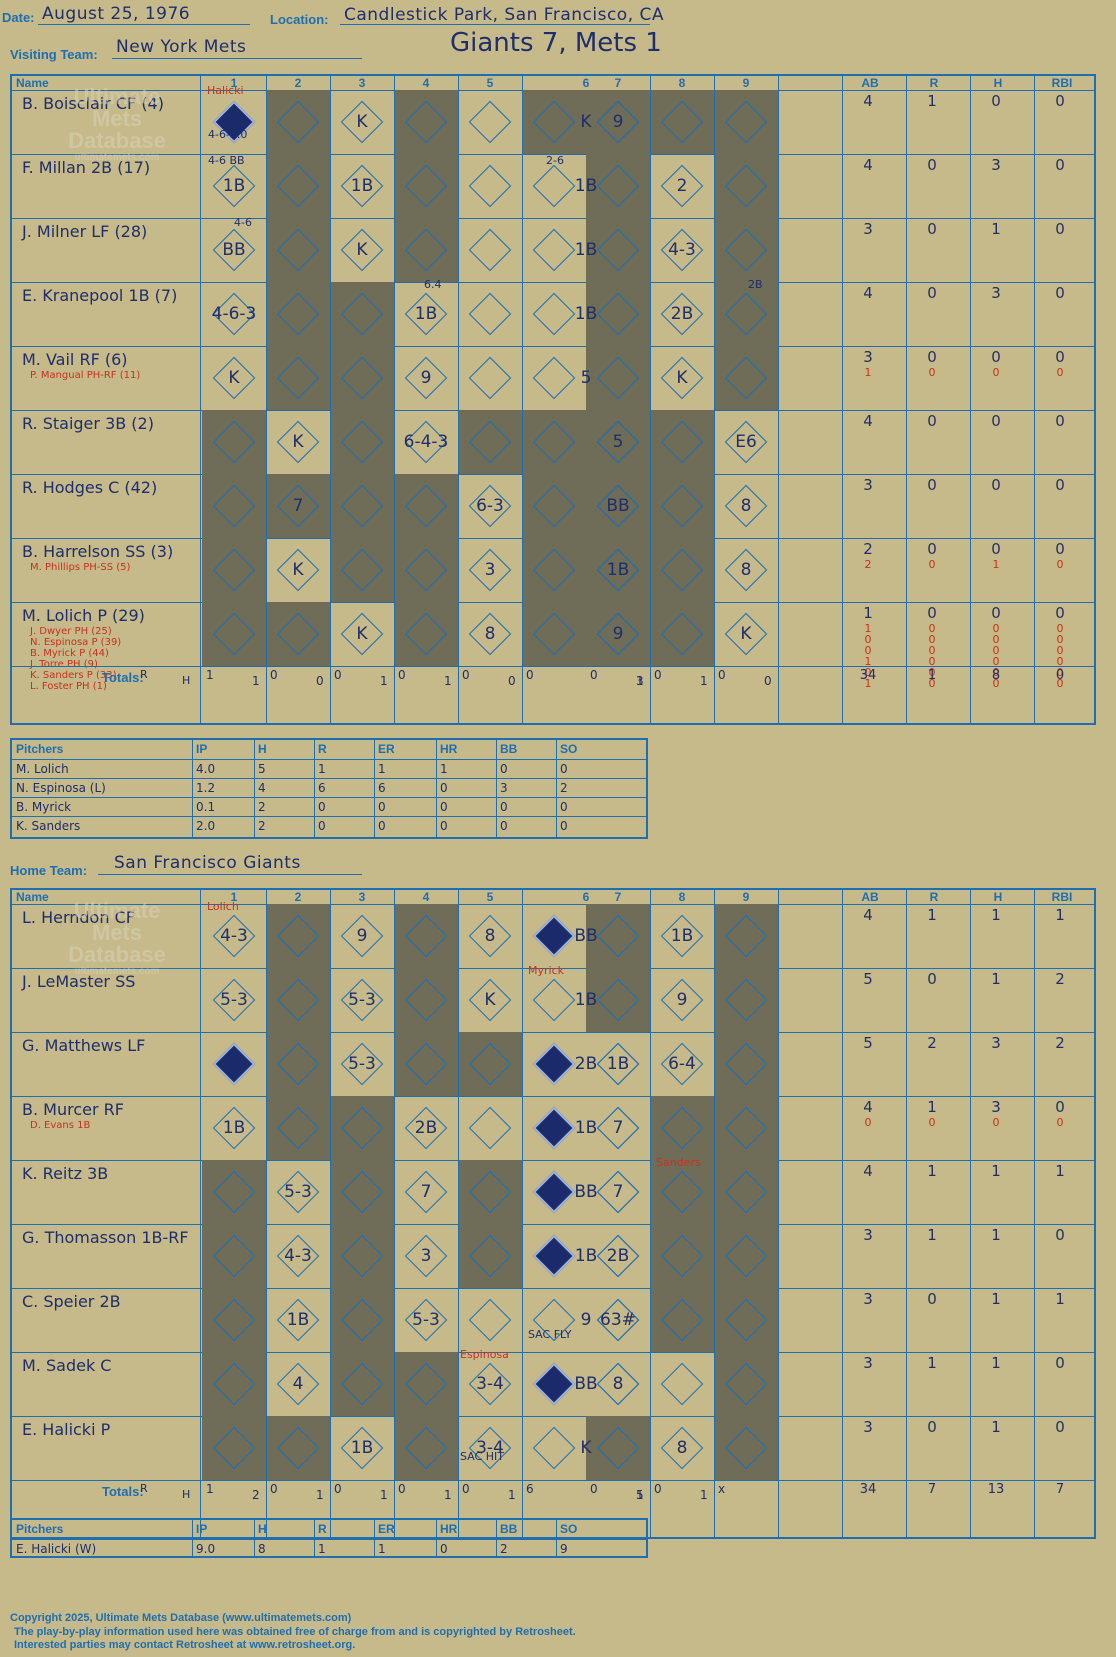  I want to click on home-stat-ab: 4, so click(868, 1171).